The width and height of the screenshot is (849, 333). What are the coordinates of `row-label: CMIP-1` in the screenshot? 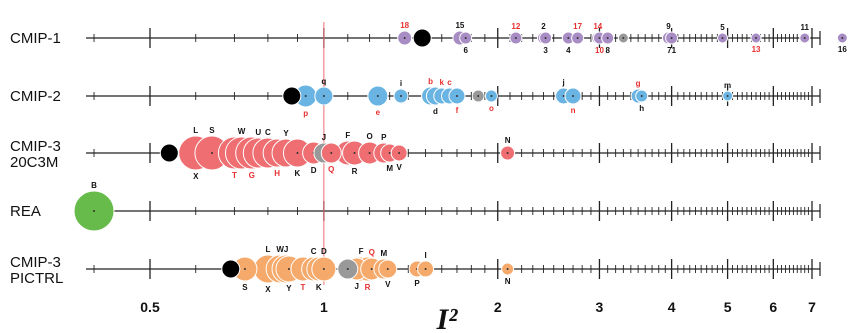 It's located at (35, 38).